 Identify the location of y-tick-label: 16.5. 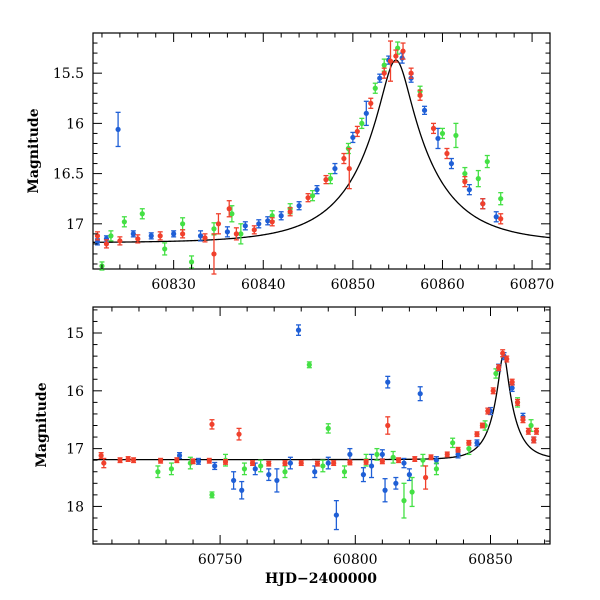
(68, 175).